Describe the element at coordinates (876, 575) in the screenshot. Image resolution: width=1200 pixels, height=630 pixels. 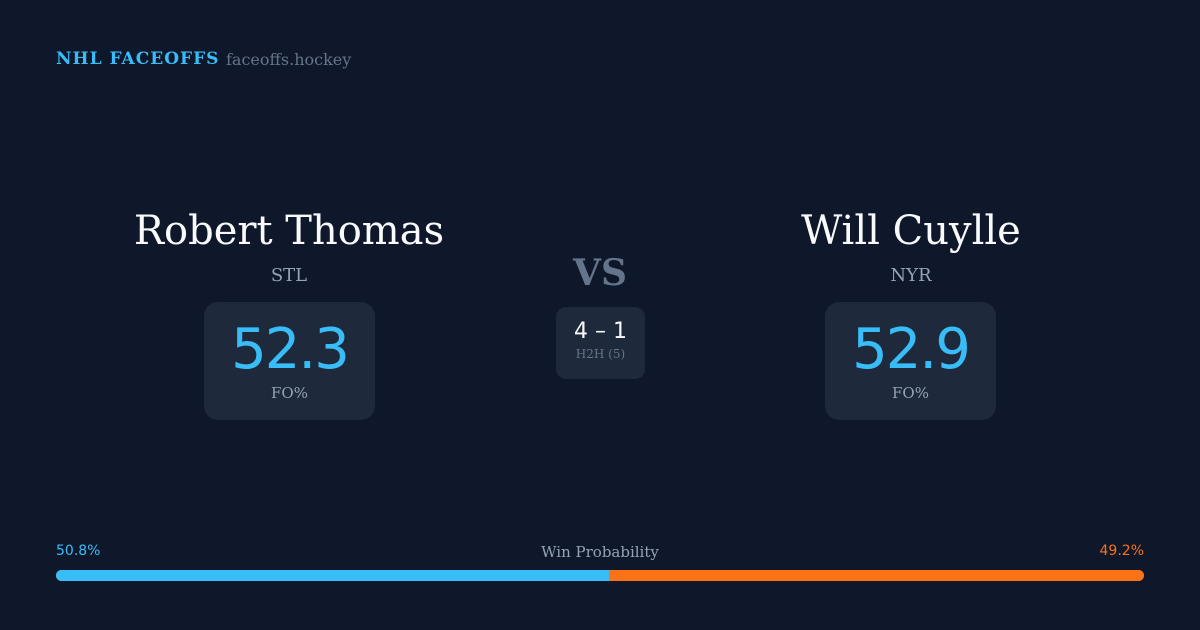
I see `win-prob-bar-right` at that location.